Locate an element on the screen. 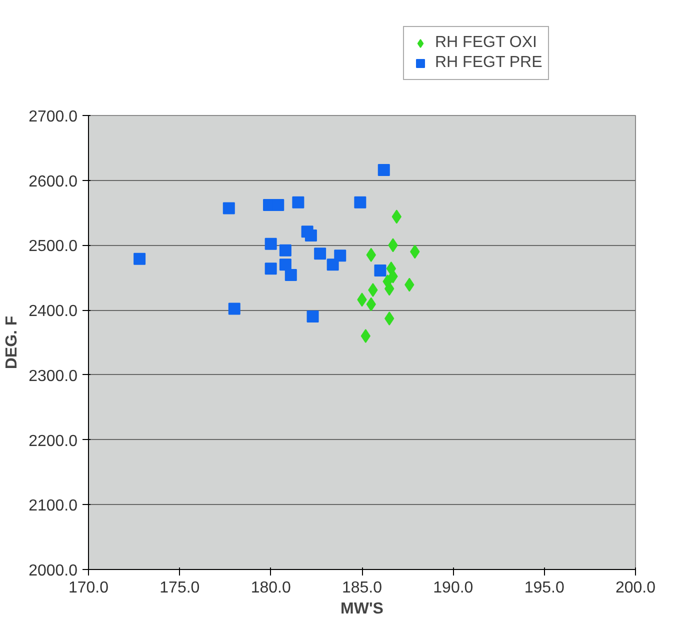 Image resolution: width=687 pixels, height=623 pixels. y-tick-label: 2400.0 is located at coordinates (53, 311).